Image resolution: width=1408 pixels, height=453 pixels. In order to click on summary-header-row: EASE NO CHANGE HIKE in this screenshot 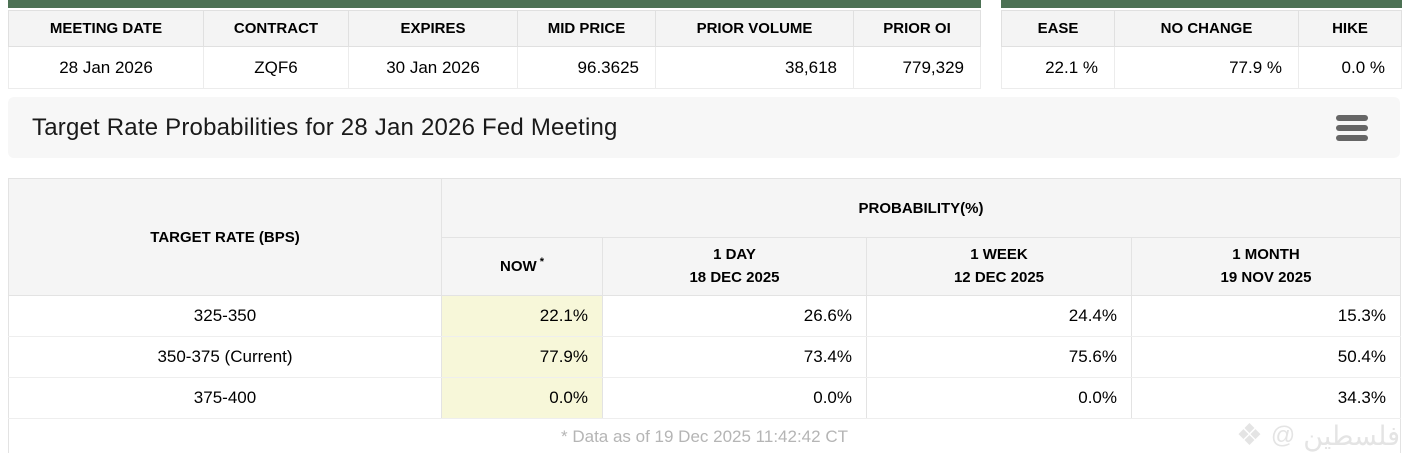, I will do `click(1201, 28)`.